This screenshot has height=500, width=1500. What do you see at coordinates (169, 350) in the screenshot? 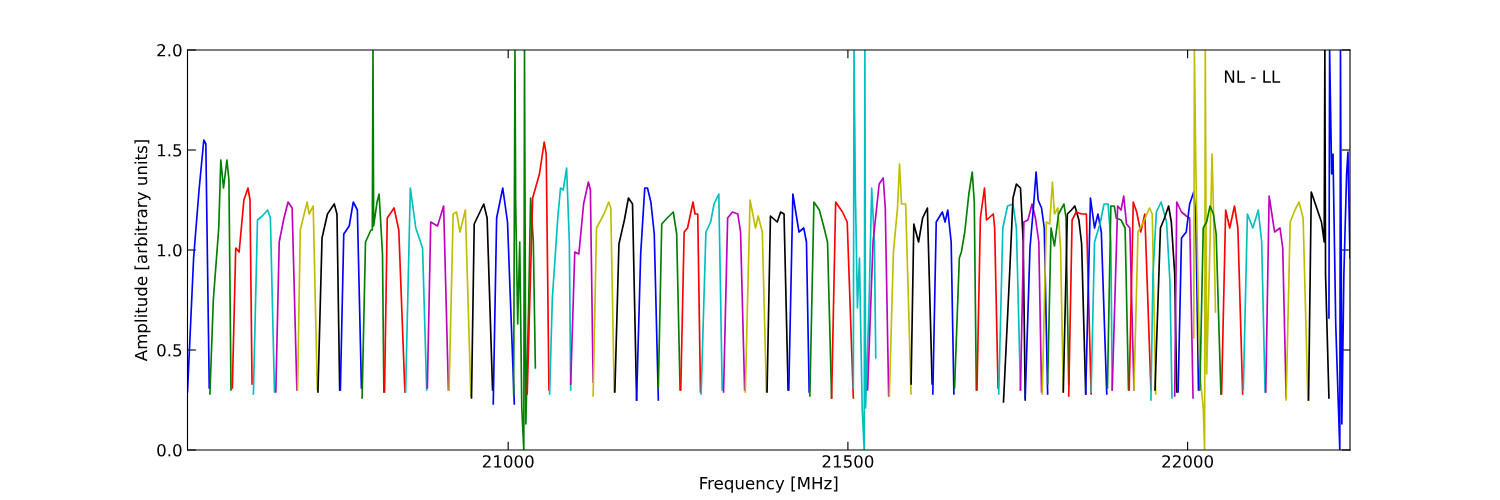
I see `y-tick-label: 0.5` at bounding box center [169, 350].